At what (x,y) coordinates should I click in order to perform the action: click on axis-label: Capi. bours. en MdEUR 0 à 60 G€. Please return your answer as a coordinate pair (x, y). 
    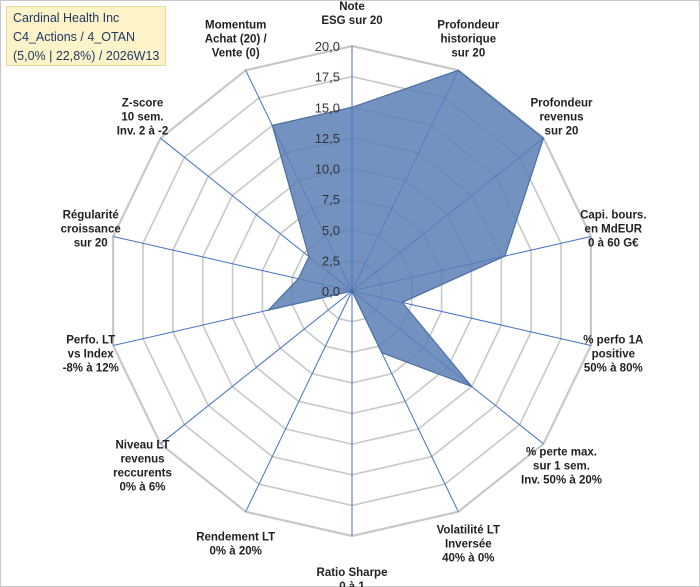
    Looking at the image, I should click on (613, 230).